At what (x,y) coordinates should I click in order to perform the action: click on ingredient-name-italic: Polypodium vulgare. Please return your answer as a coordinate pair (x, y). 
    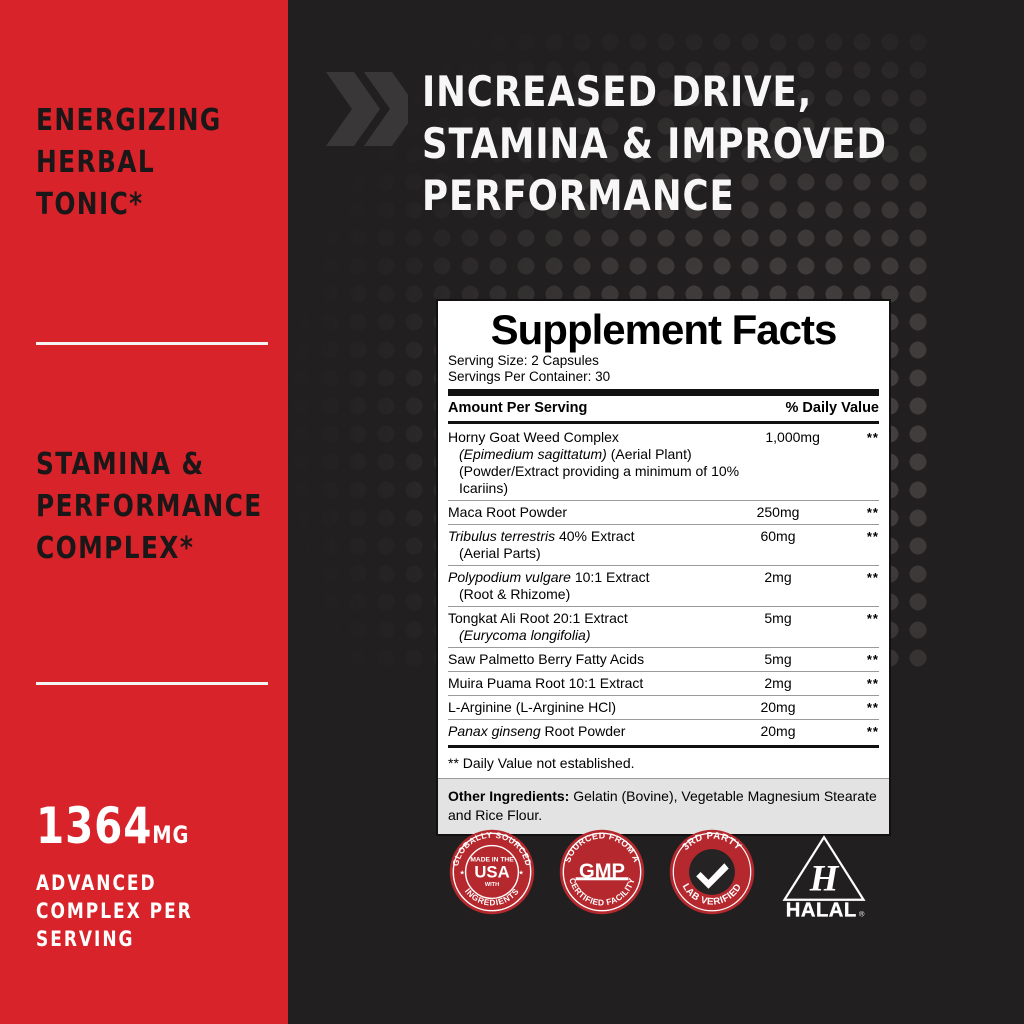
    Looking at the image, I should click on (509, 577).